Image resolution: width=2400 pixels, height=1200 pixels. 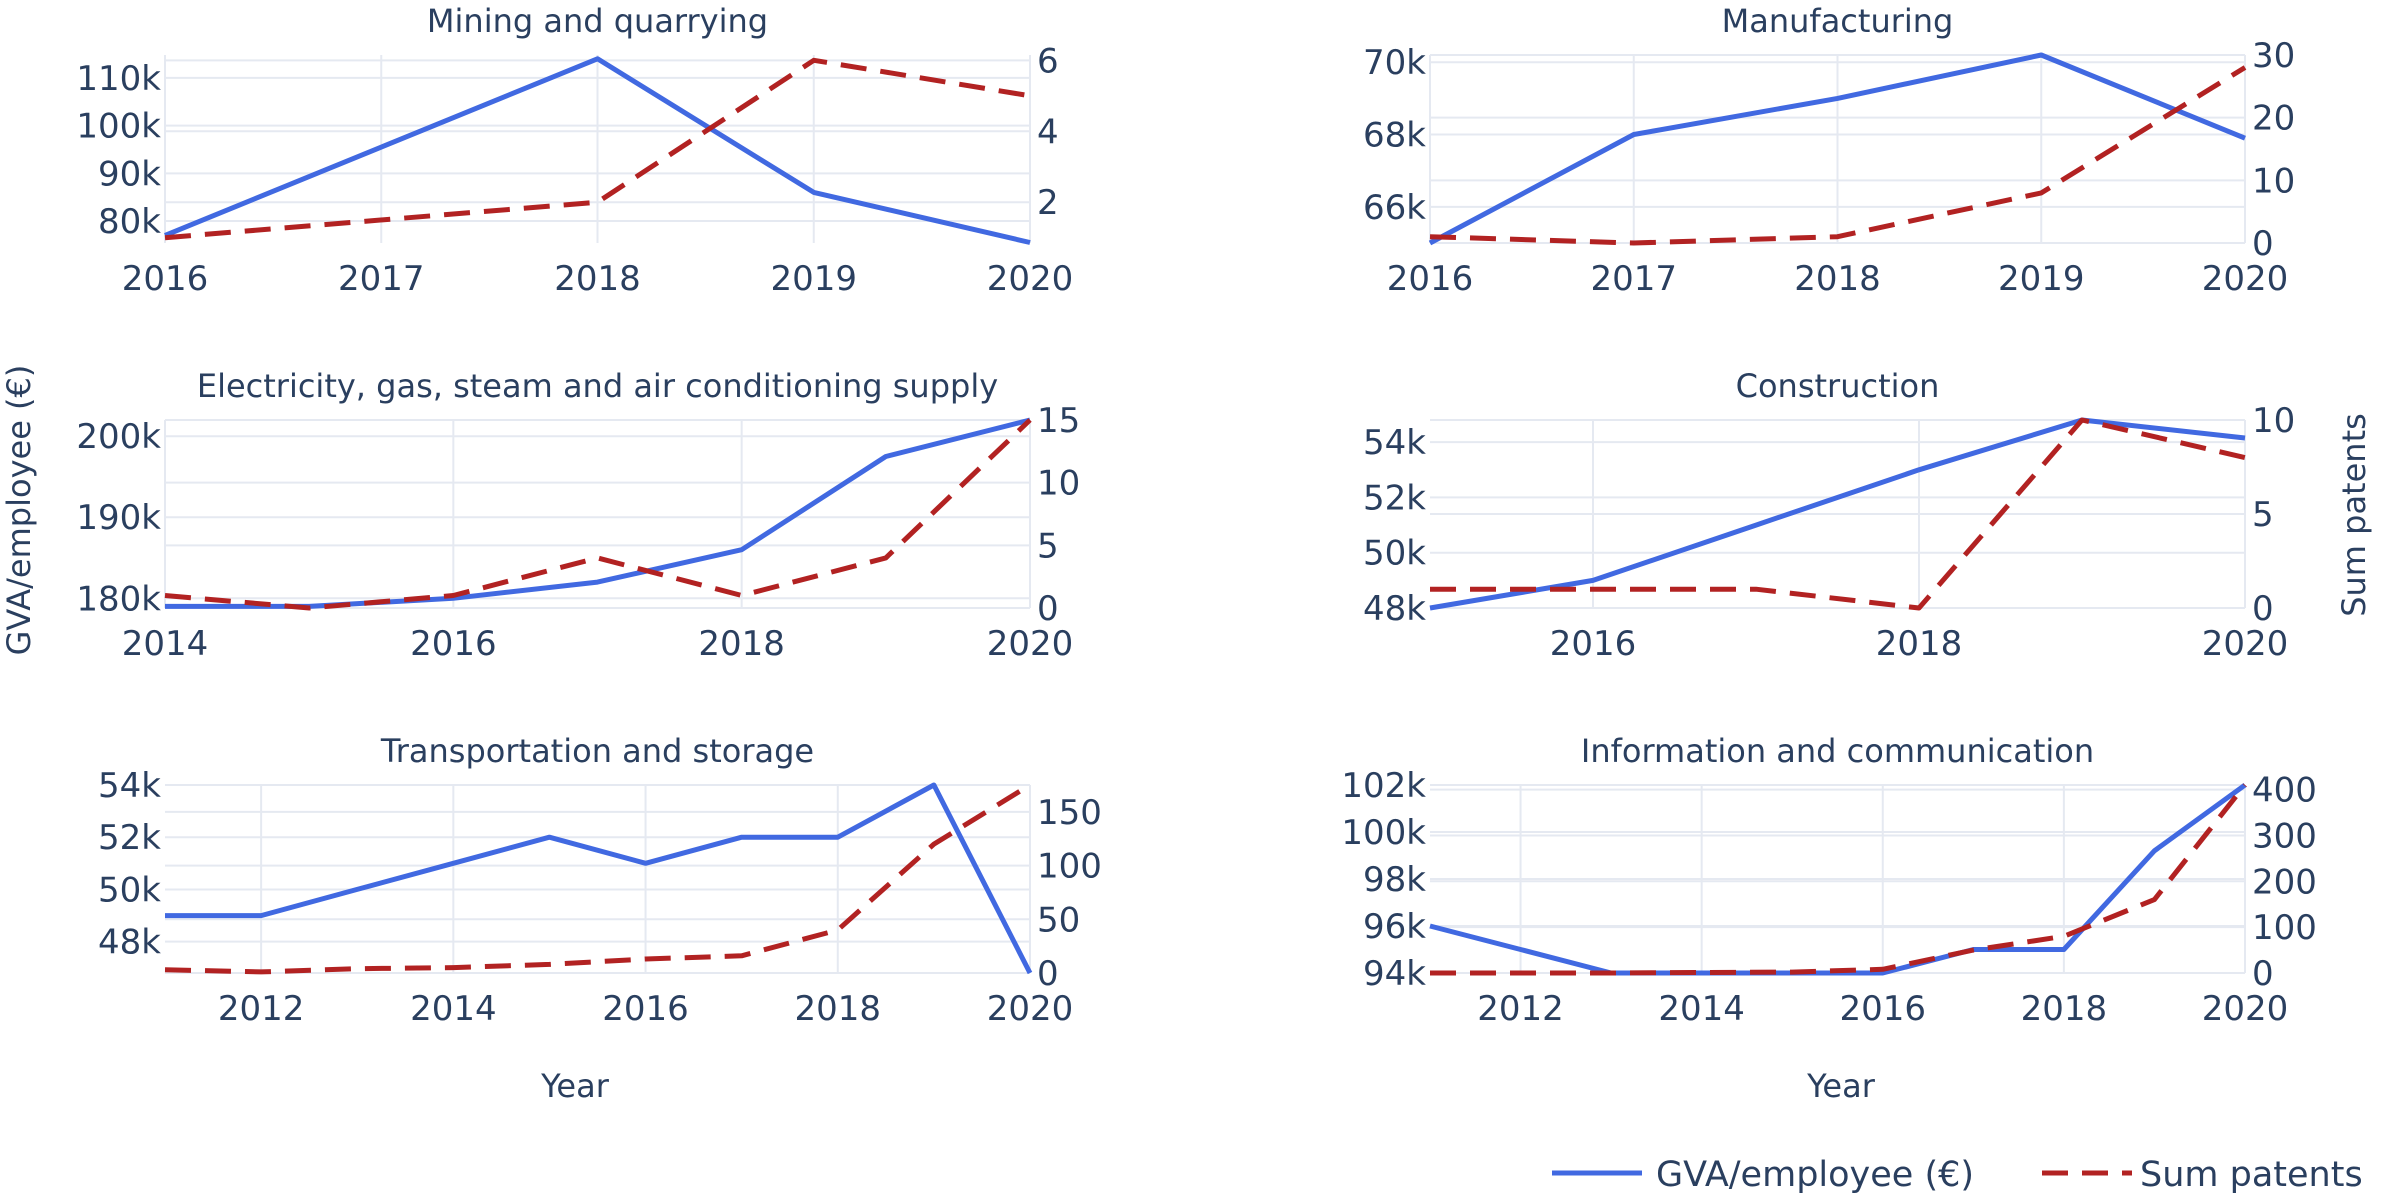 I want to click on y-right-tick-label: 150, so click(x=1069, y=813).